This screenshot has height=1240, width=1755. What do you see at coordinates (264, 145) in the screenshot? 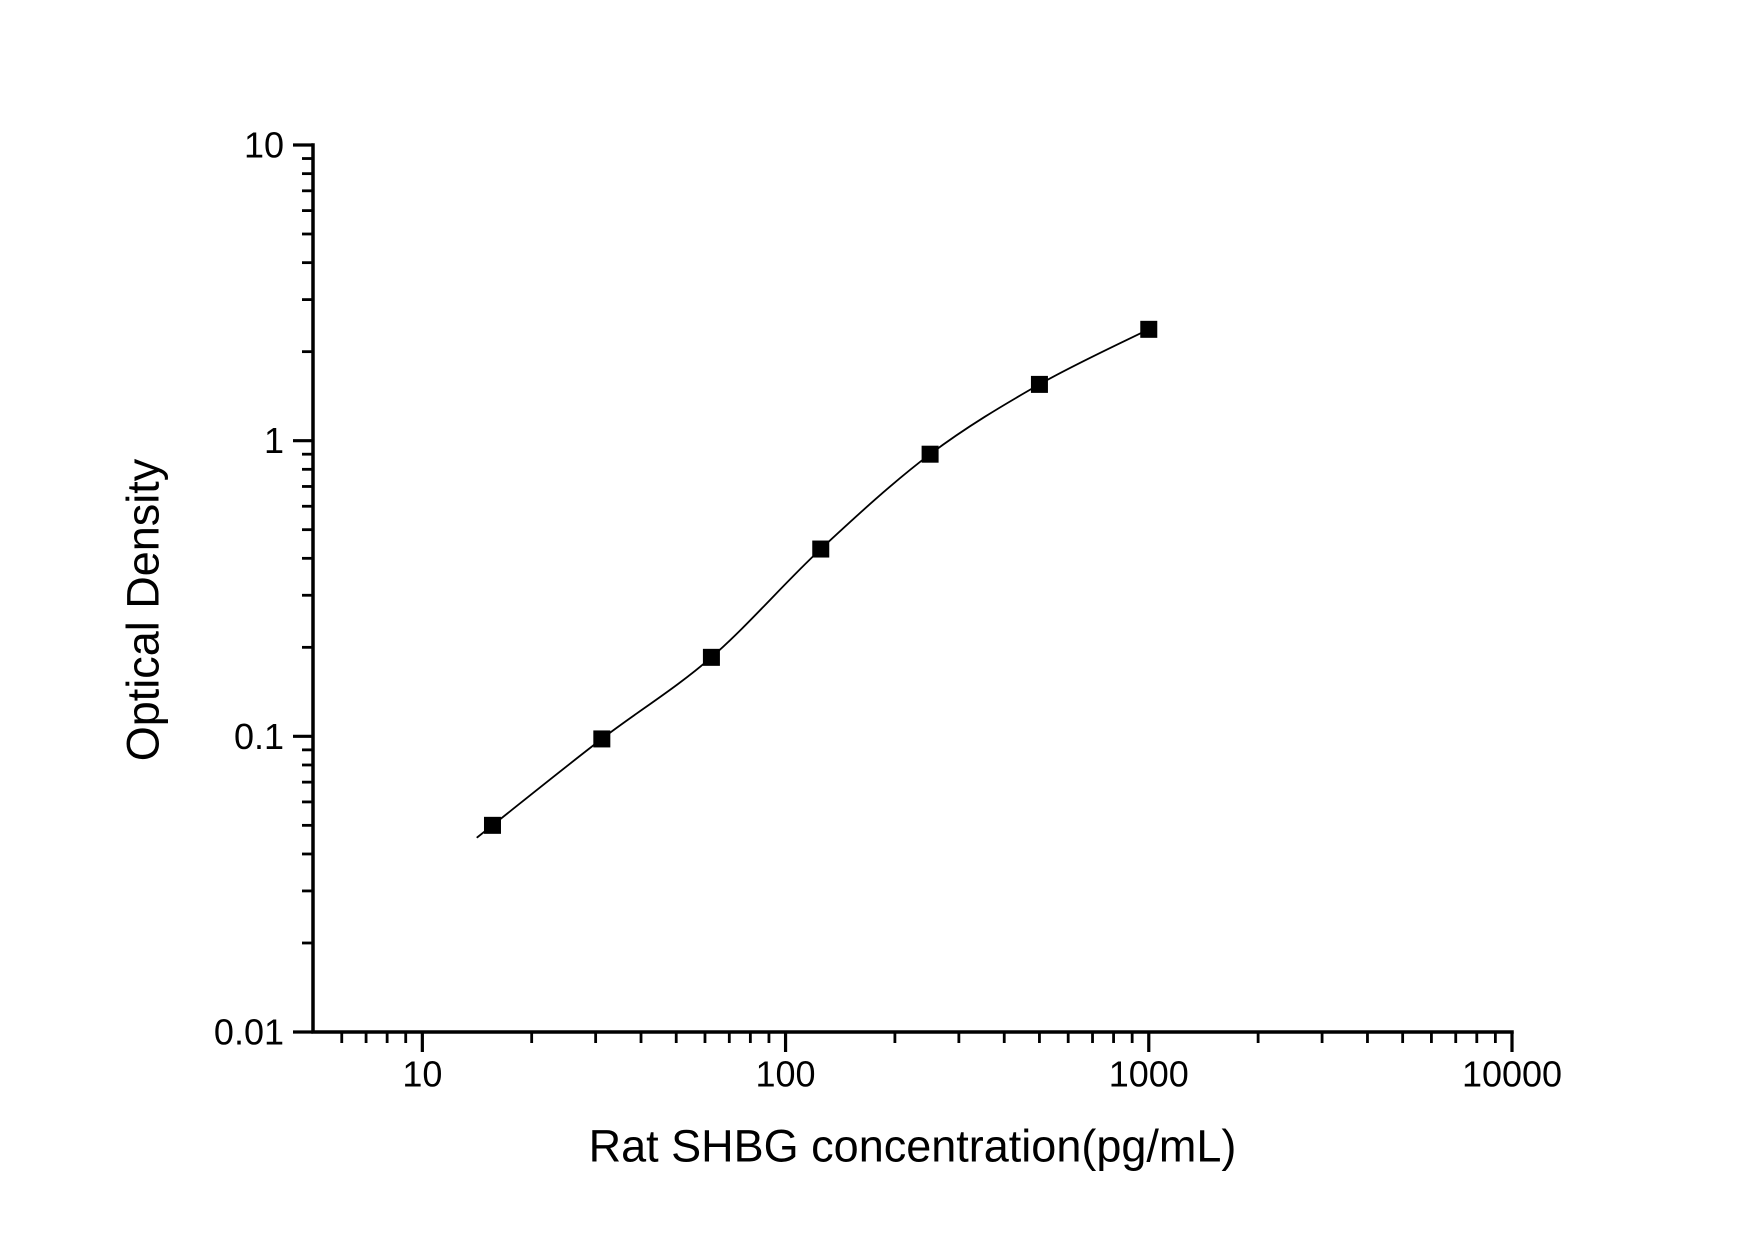
I see `y-tick-label: 10` at bounding box center [264, 145].